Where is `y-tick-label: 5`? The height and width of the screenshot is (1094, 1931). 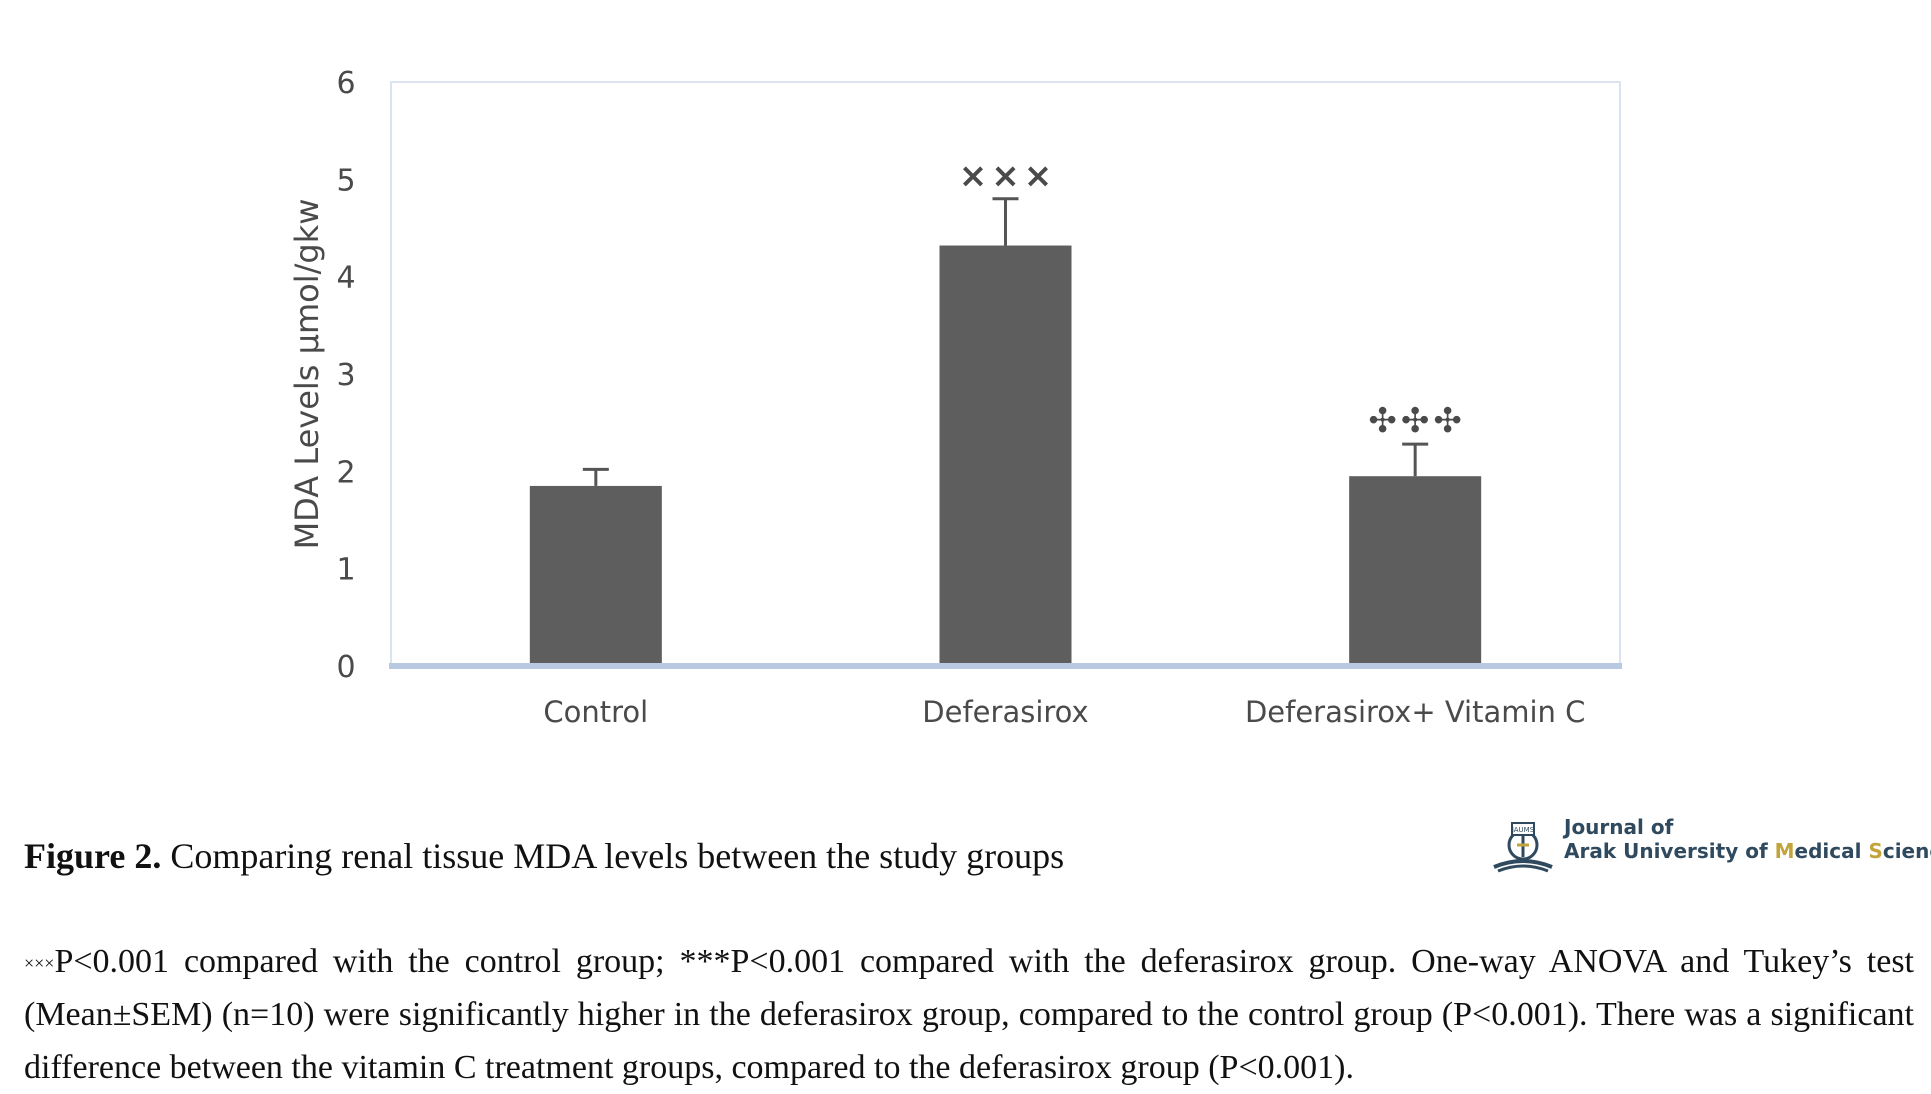
y-tick-label: 5 is located at coordinates (345, 180).